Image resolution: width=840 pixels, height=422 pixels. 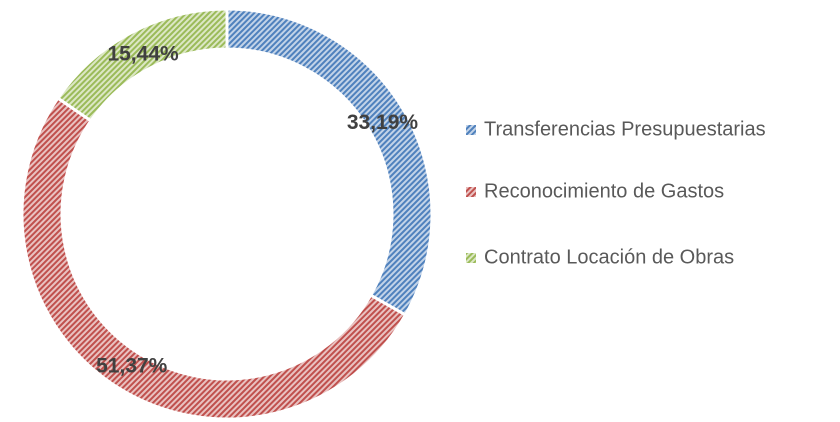 What do you see at coordinates (625, 129) in the screenshot?
I see `legend-label: Transferencias Presupuestarias` at bounding box center [625, 129].